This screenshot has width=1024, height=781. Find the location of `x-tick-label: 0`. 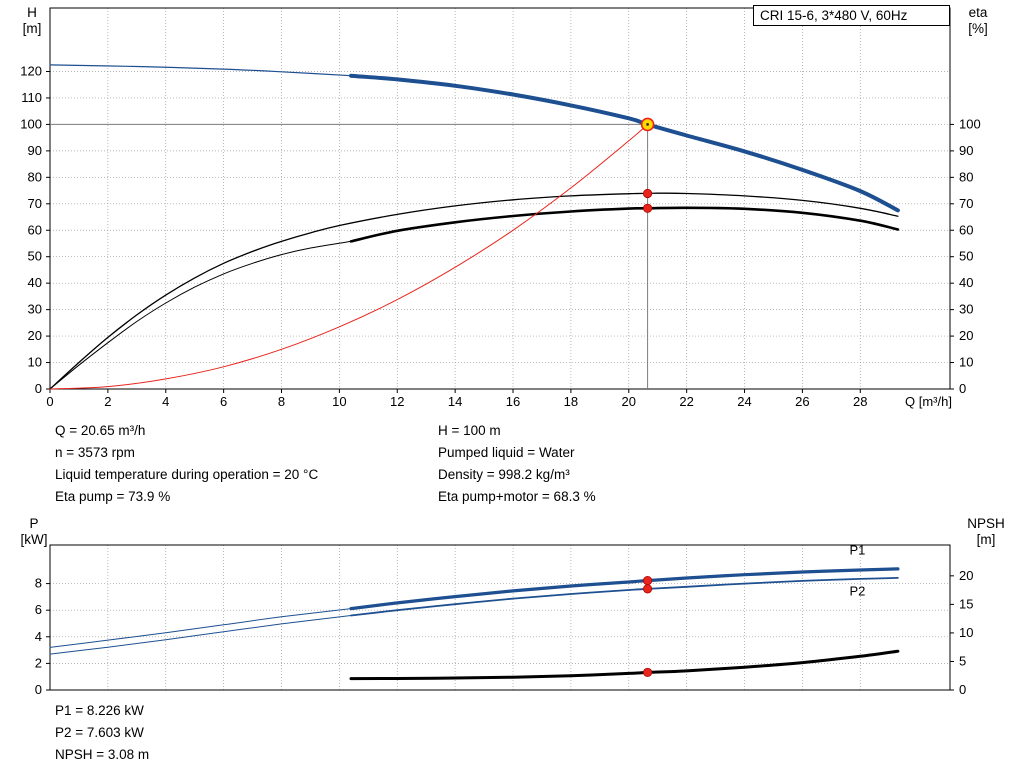

x-tick-label: 0 is located at coordinates (49, 401).